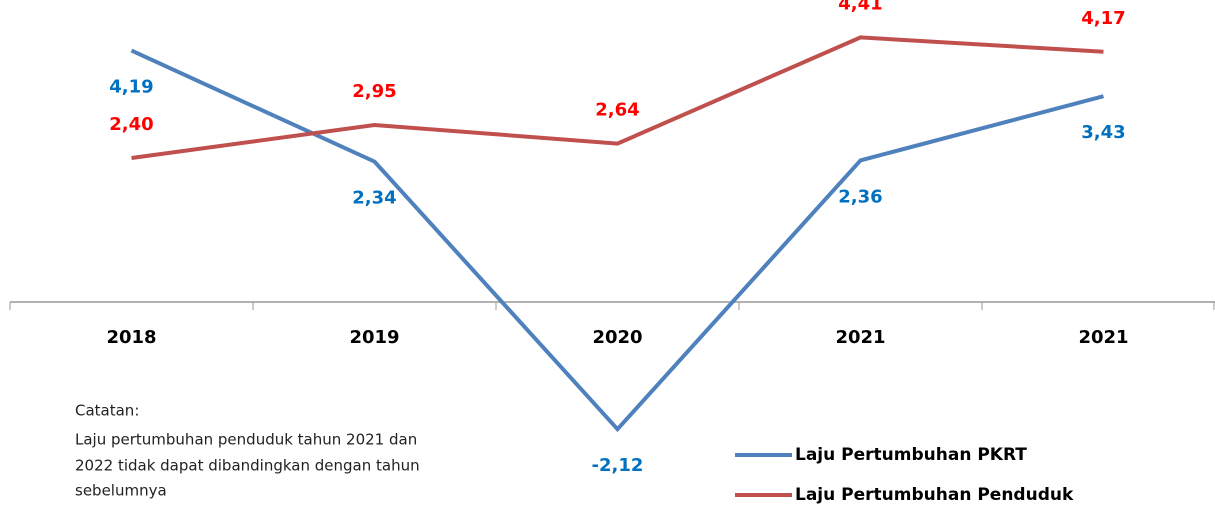 The height and width of the screenshot is (512, 1215). What do you see at coordinates (107, 411) in the screenshot?
I see `annotation: Catatan:` at bounding box center [107, 411].